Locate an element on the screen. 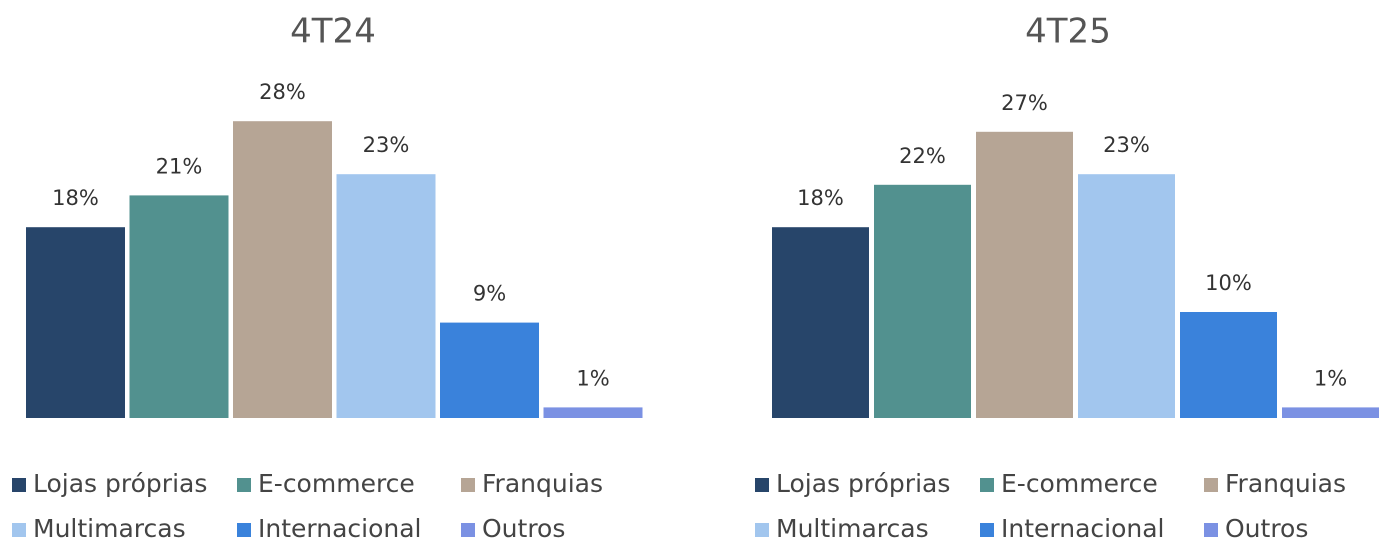  chart-title: 4T25 is located at coordinates (1068, 32).